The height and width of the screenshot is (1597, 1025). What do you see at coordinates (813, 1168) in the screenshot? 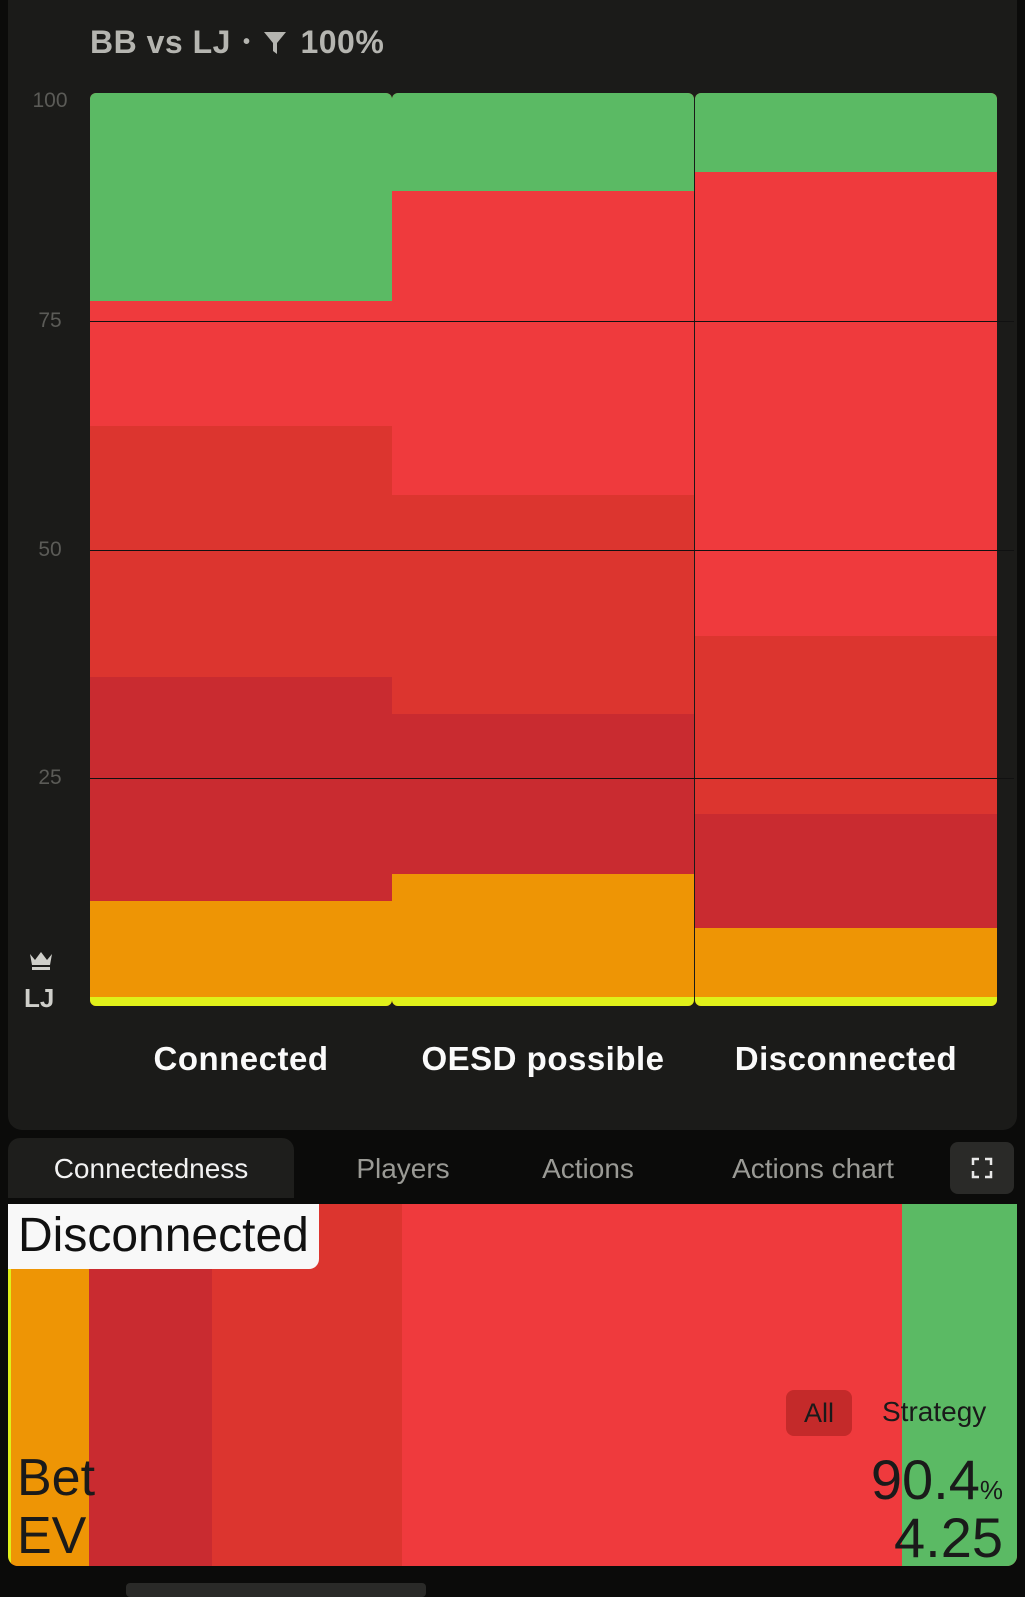
I see `tab-actions-chart: Actions chart` at bounding box center [813, 1168].